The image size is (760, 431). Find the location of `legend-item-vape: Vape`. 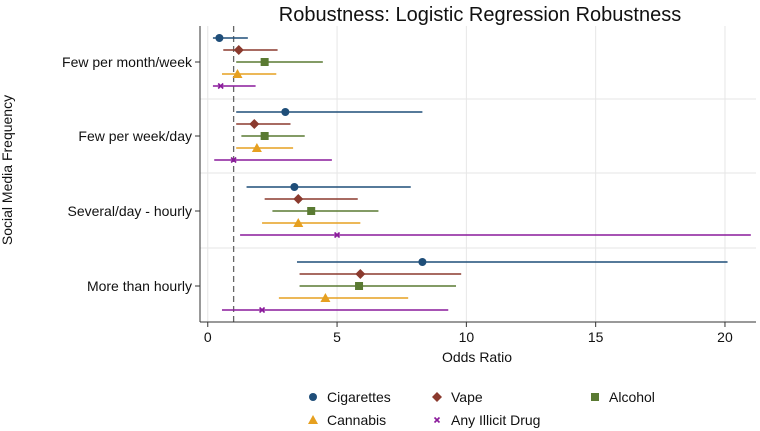

legend-item-vape: Vape is located at coordinates (457, 397).